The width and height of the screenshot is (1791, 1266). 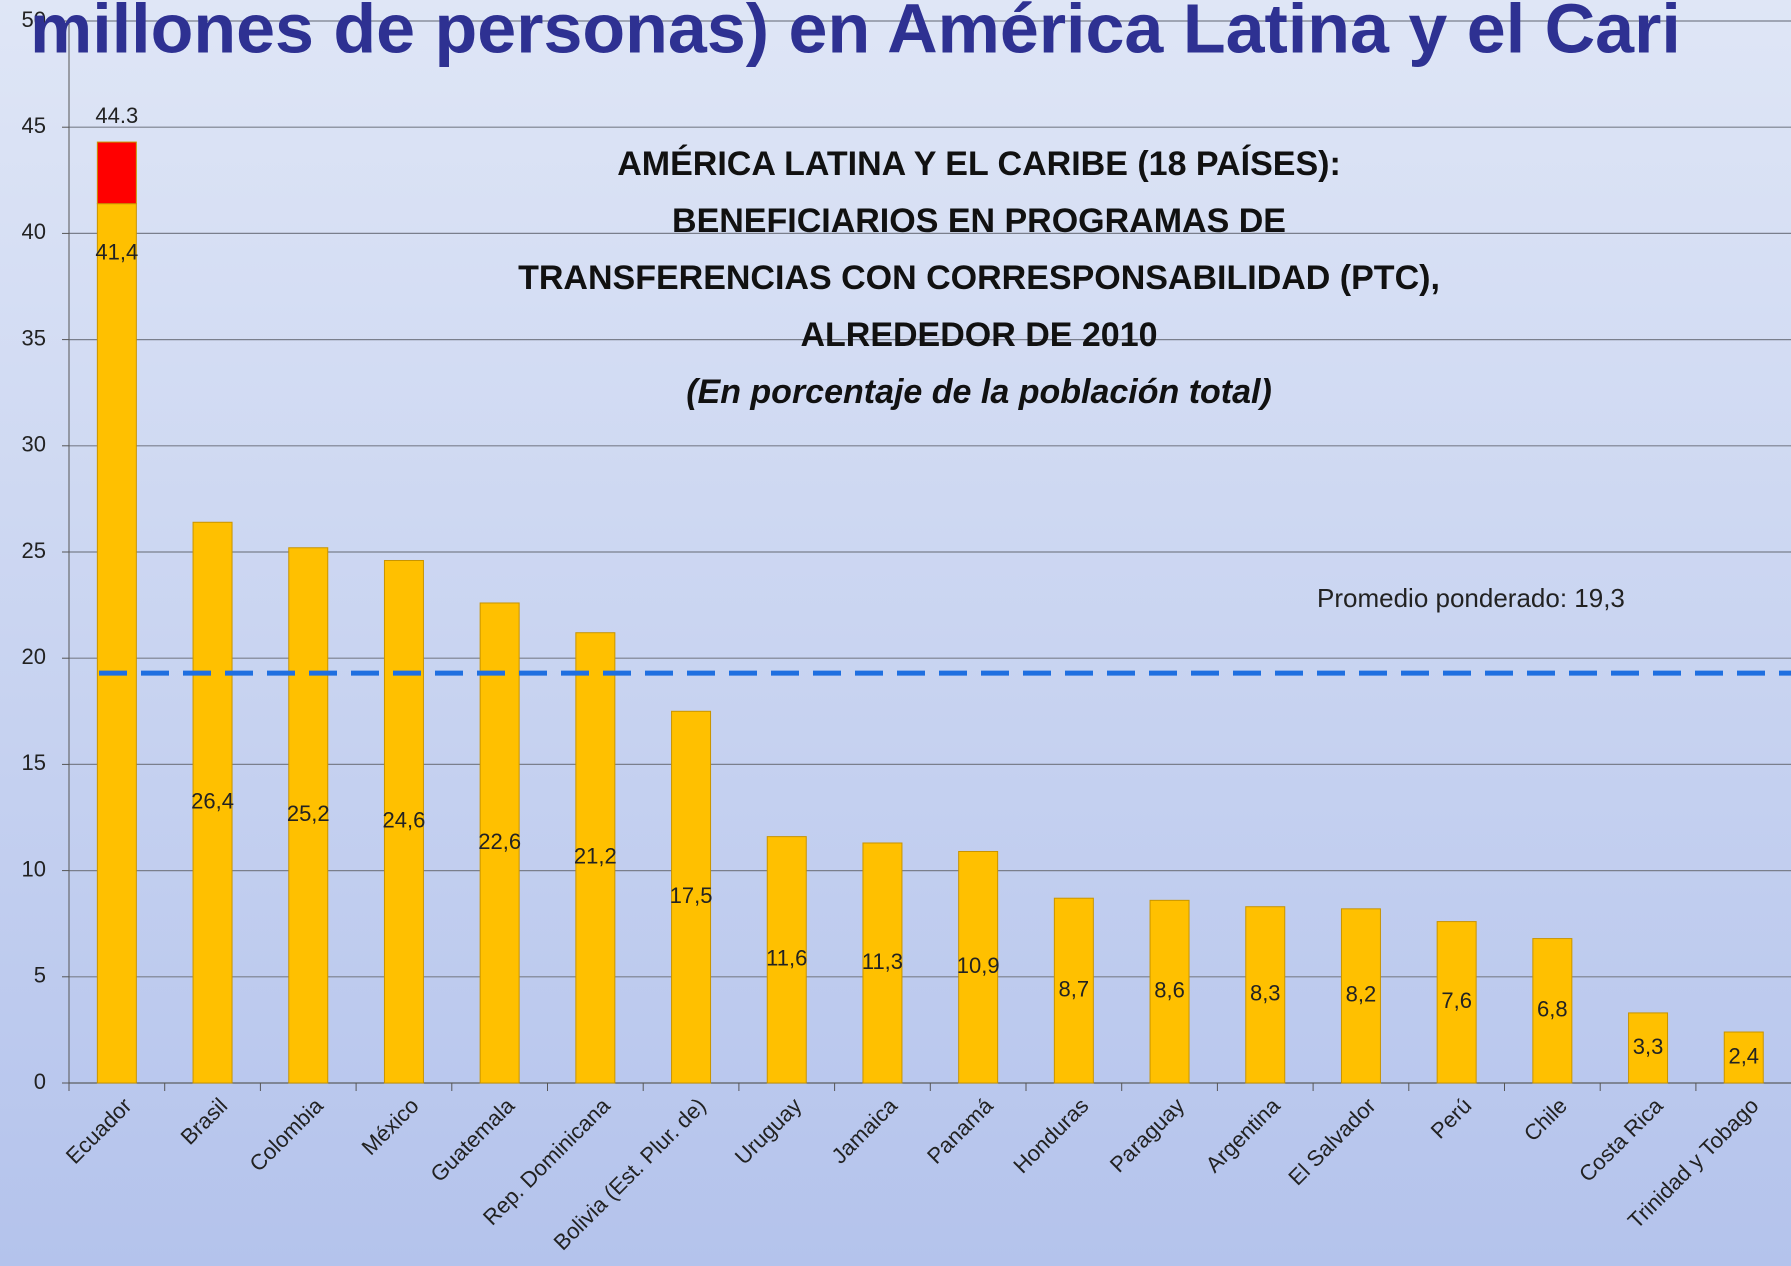 I want to click on value-label: 11,6, so click(x=786, y=958).